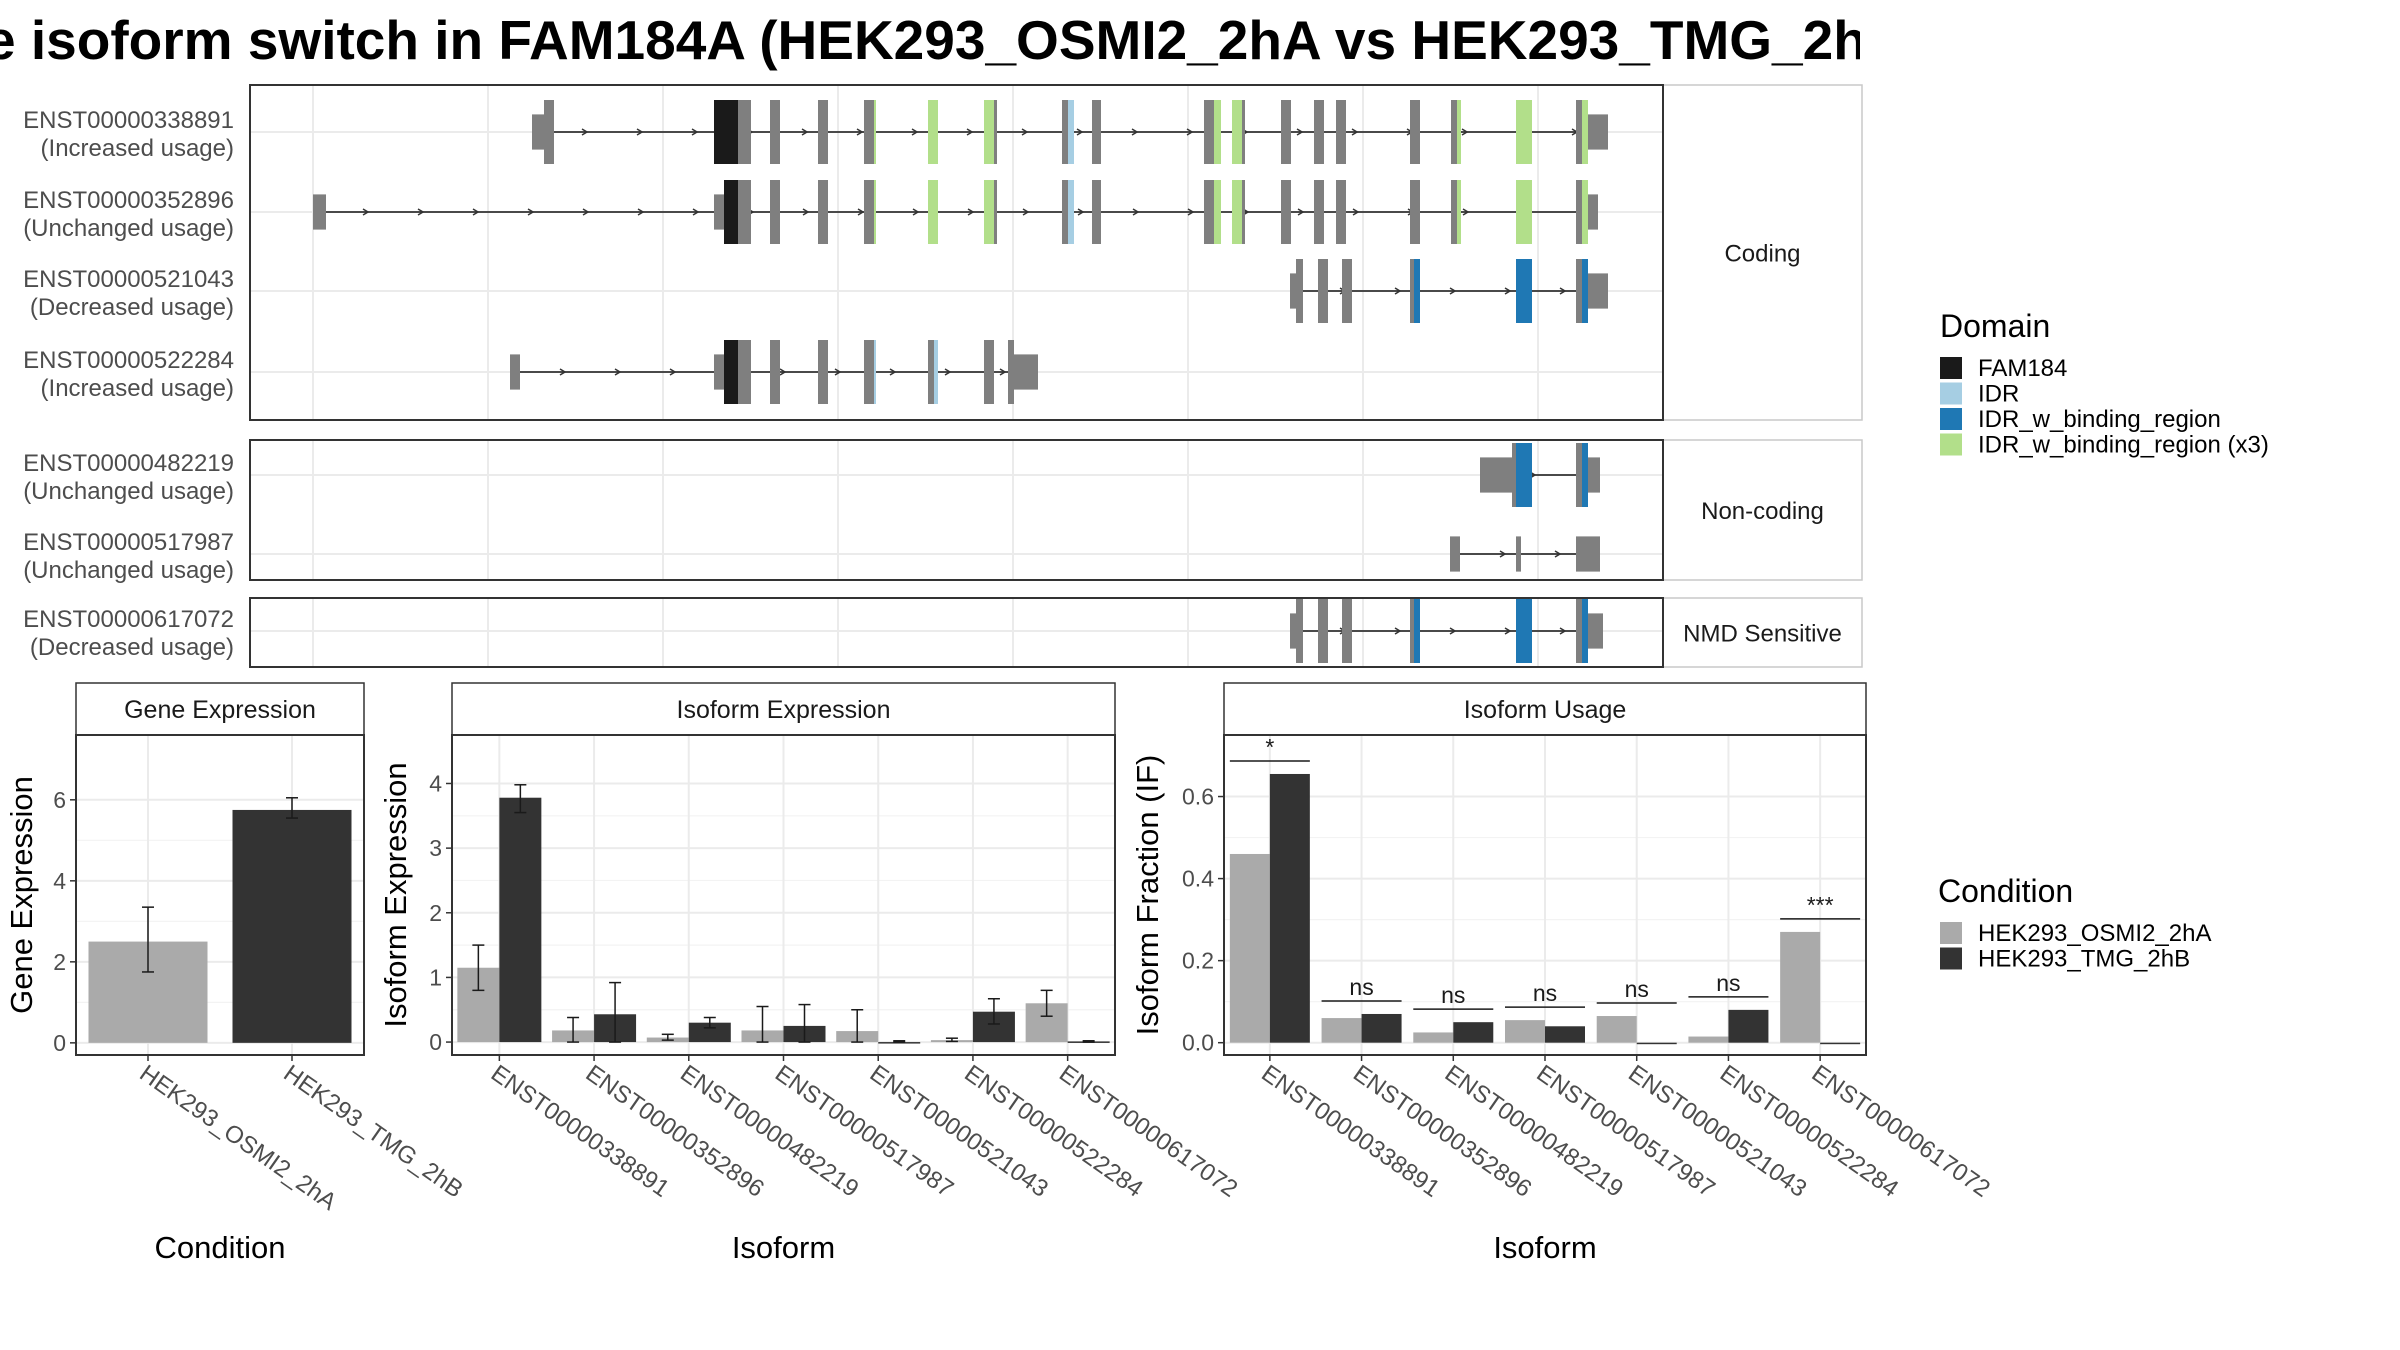  Describe the element at coordinates (1995, 326) in the screenshot. I see `domain-legend-title: Domain` at that location.